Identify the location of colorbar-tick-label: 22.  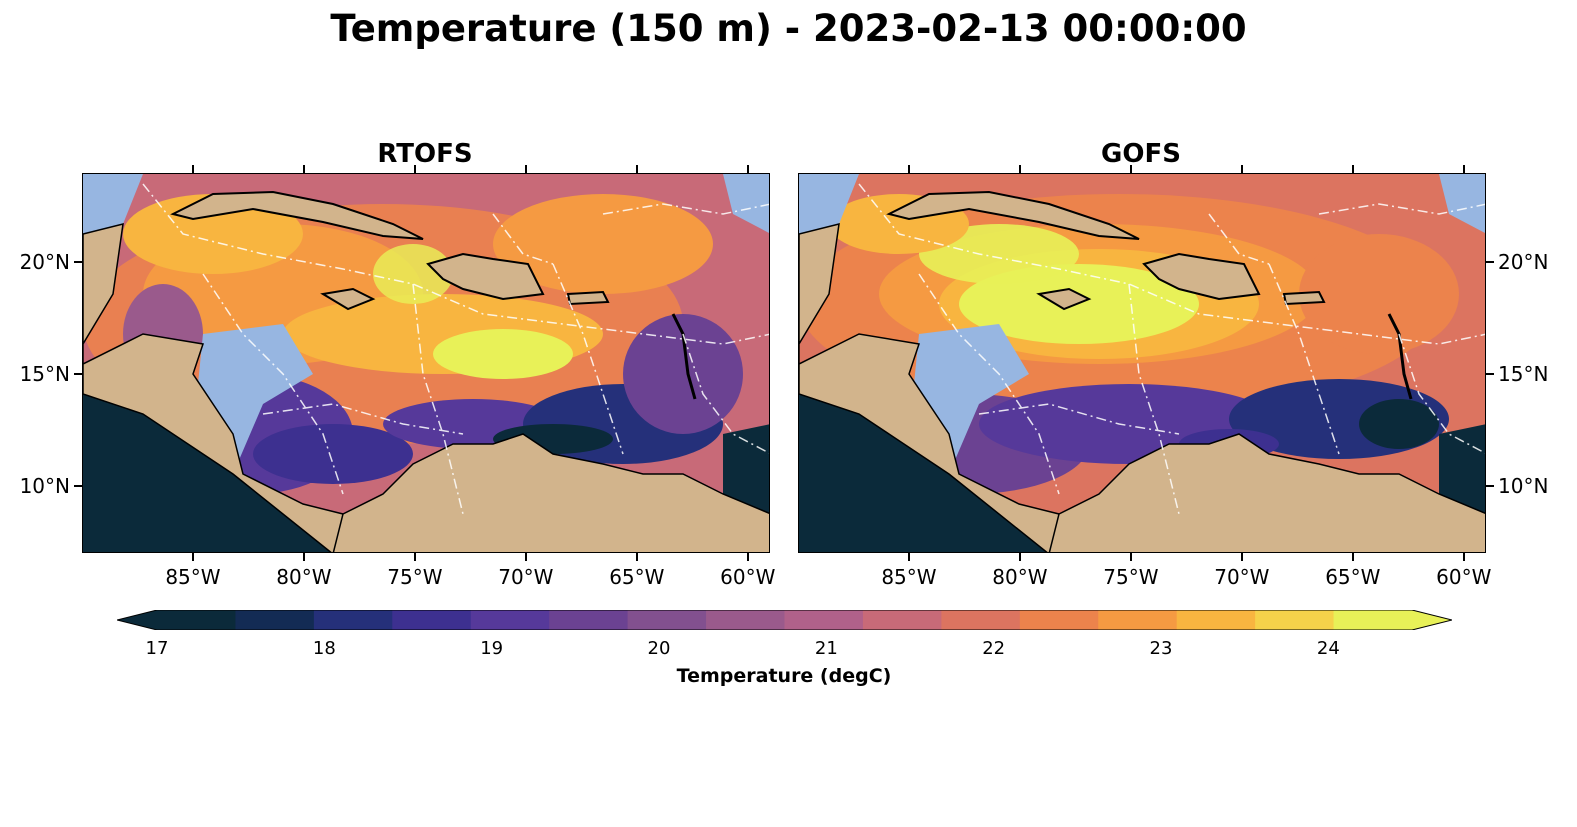
(994, 648).